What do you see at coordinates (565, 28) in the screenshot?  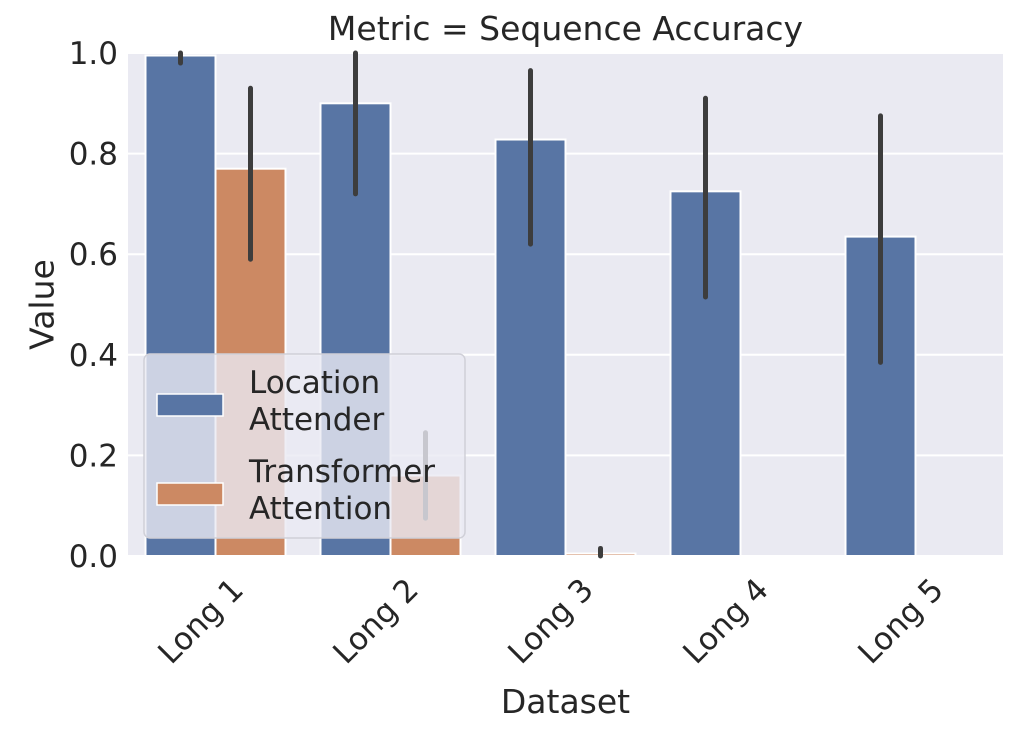 I see `chart-title: Metric = Sequence Accuracy` at bounding box center [565, 28].